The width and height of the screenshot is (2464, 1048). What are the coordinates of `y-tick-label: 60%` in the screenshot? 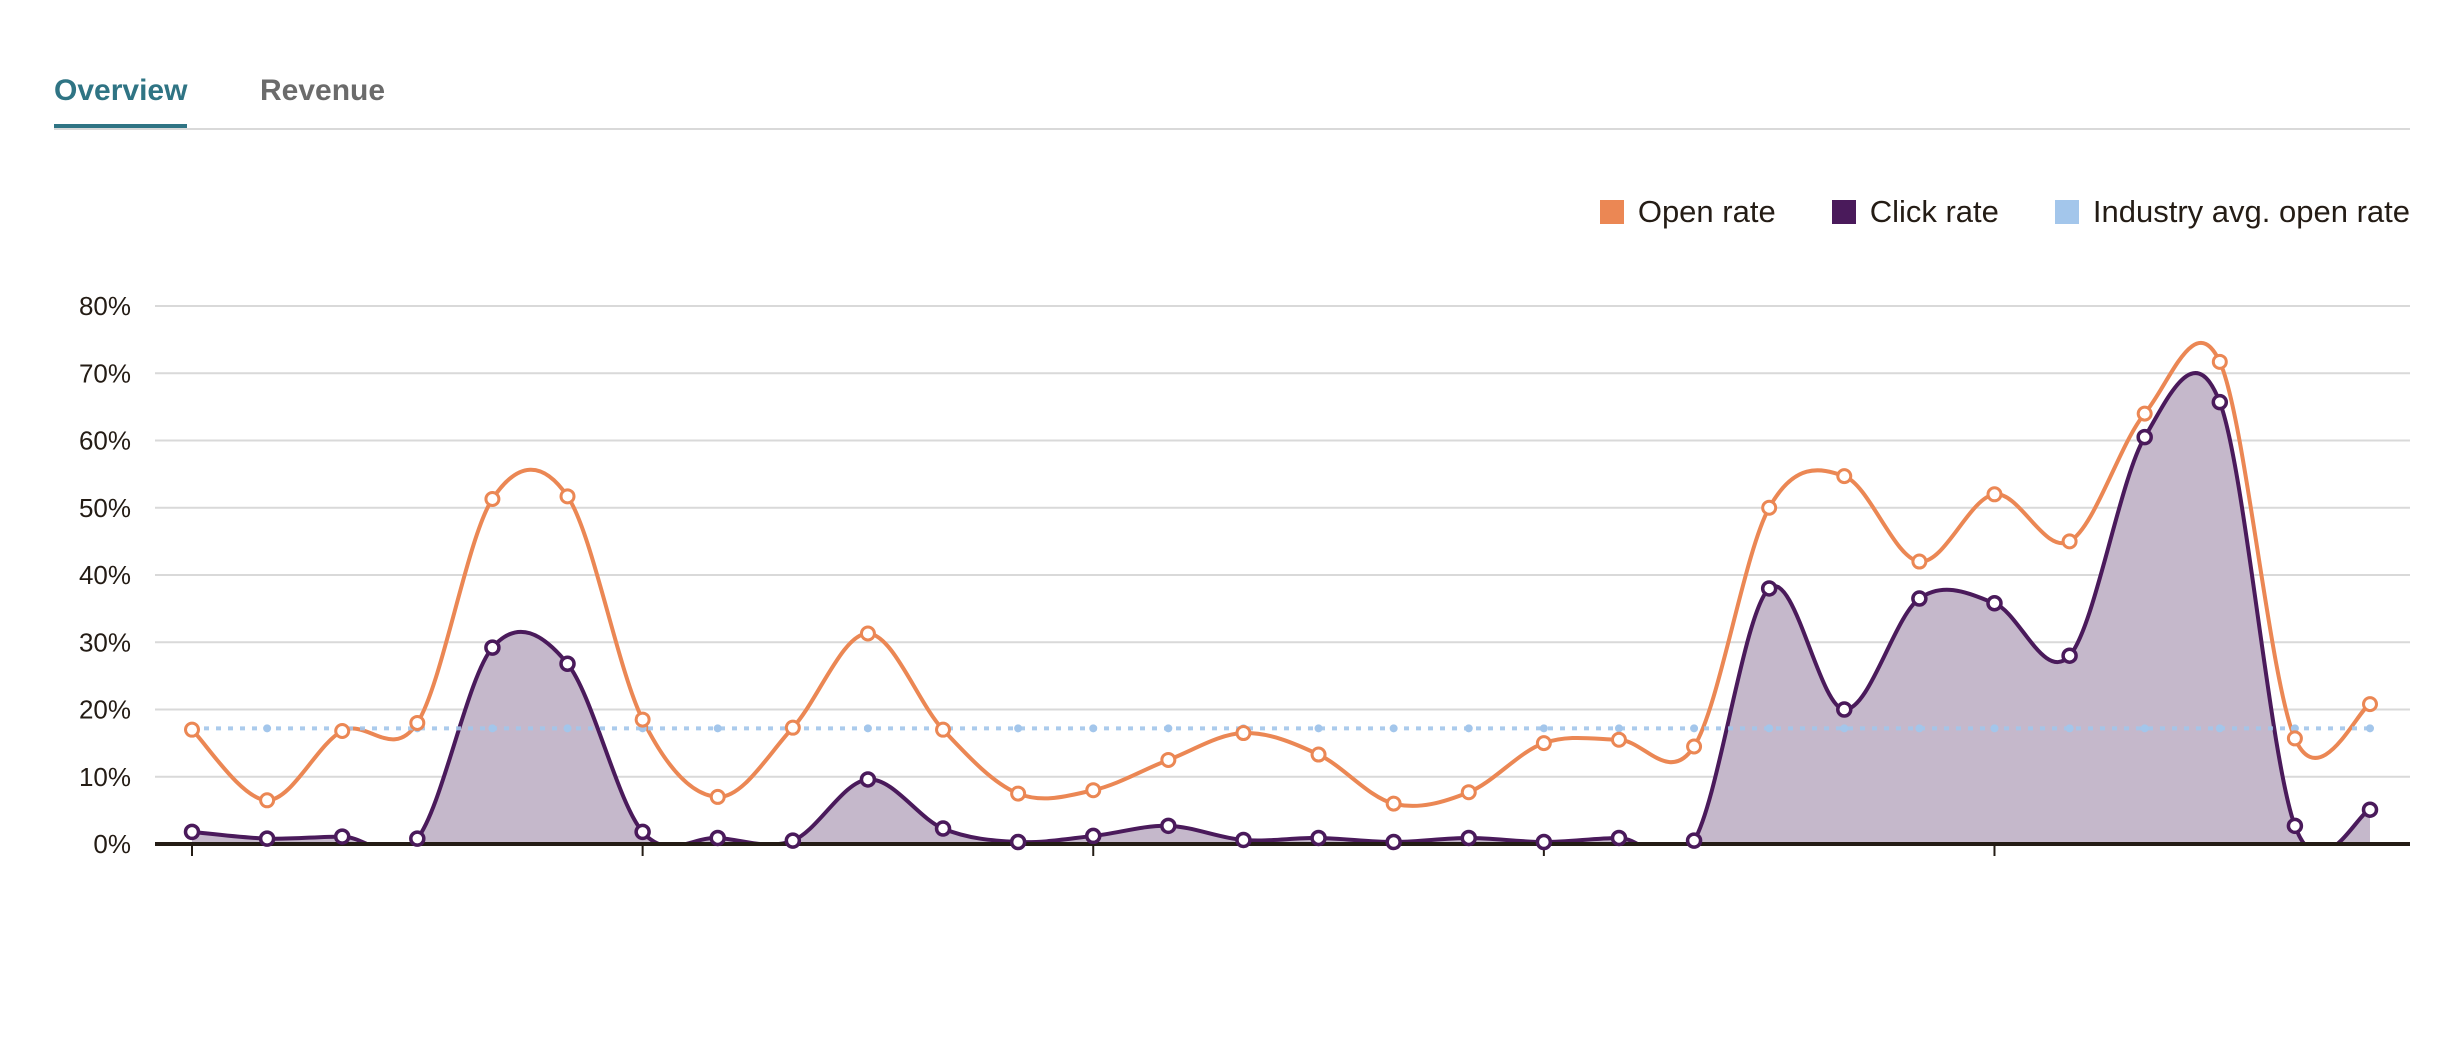 It's located at (105, 441).